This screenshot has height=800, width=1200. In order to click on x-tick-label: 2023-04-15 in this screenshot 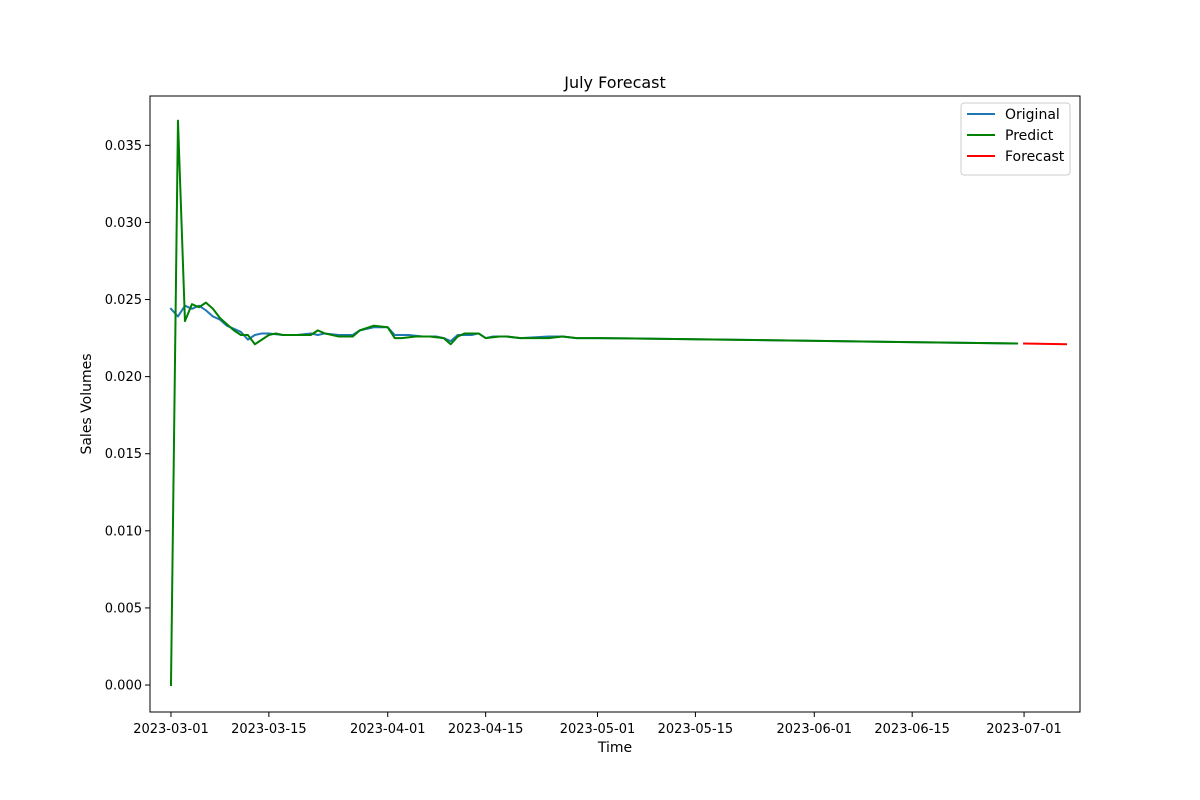, I will do `click(486, 729)`.